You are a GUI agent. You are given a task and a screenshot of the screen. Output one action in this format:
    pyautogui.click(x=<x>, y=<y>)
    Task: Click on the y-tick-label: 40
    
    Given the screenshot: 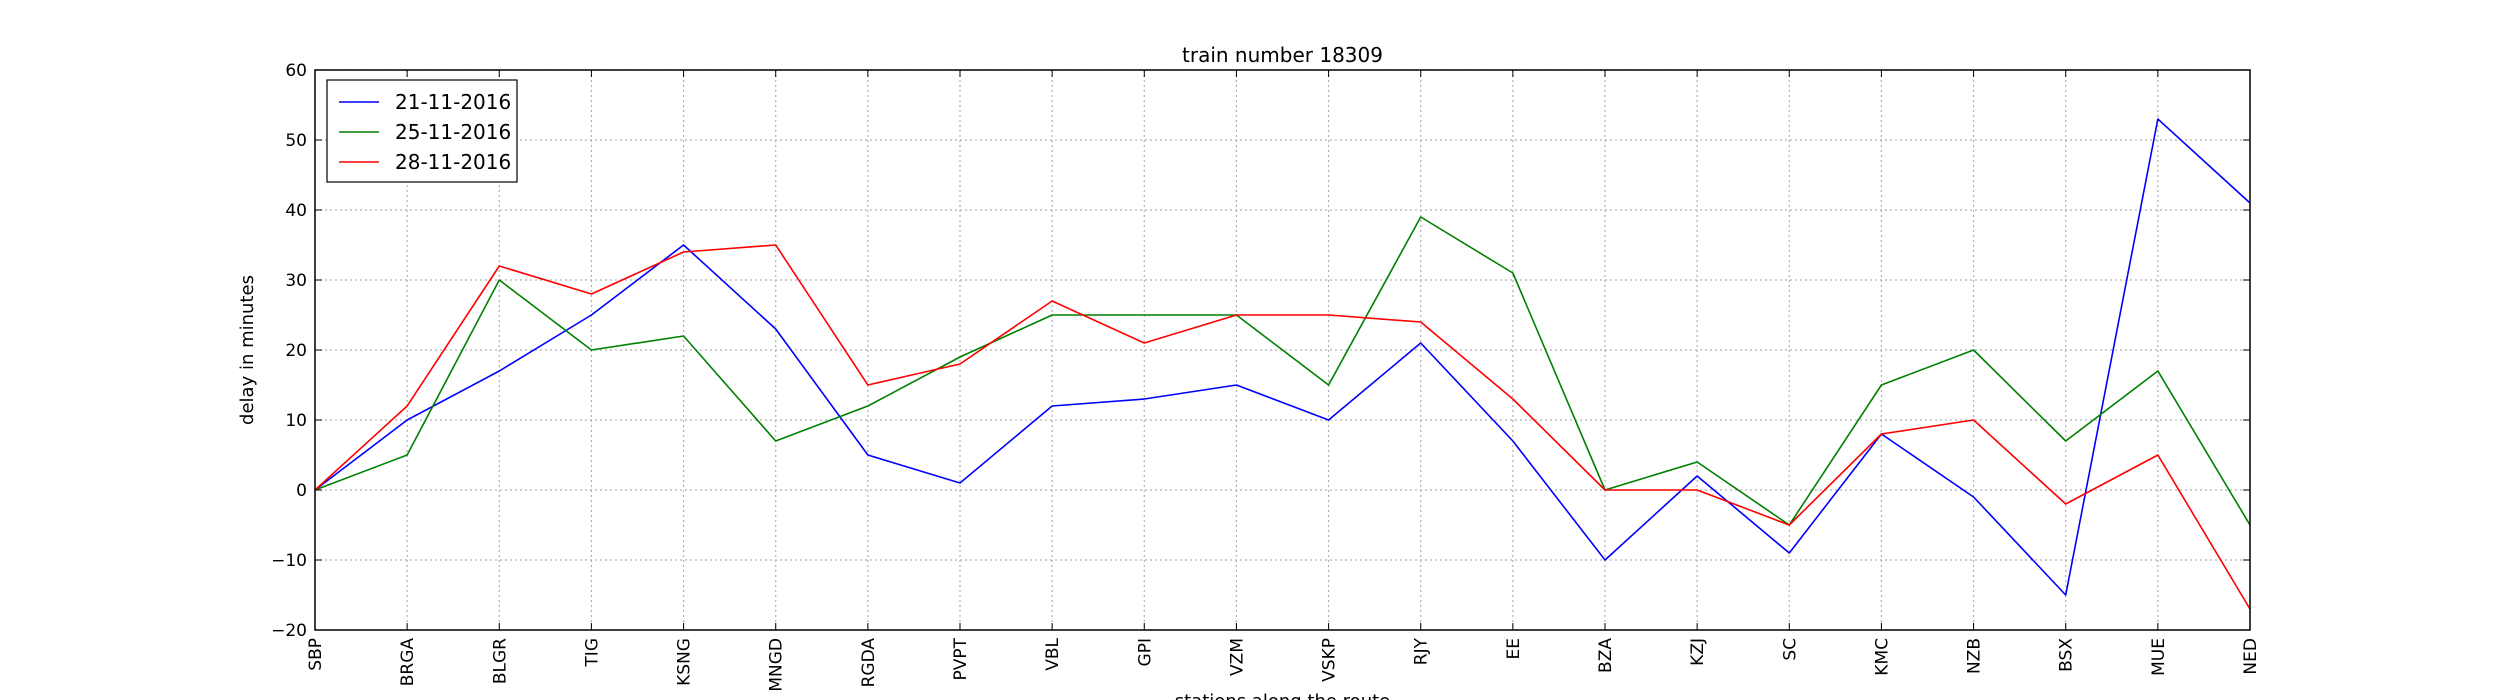 What is the action you would take?
    pyautogui.click(x=296, y=211)
    